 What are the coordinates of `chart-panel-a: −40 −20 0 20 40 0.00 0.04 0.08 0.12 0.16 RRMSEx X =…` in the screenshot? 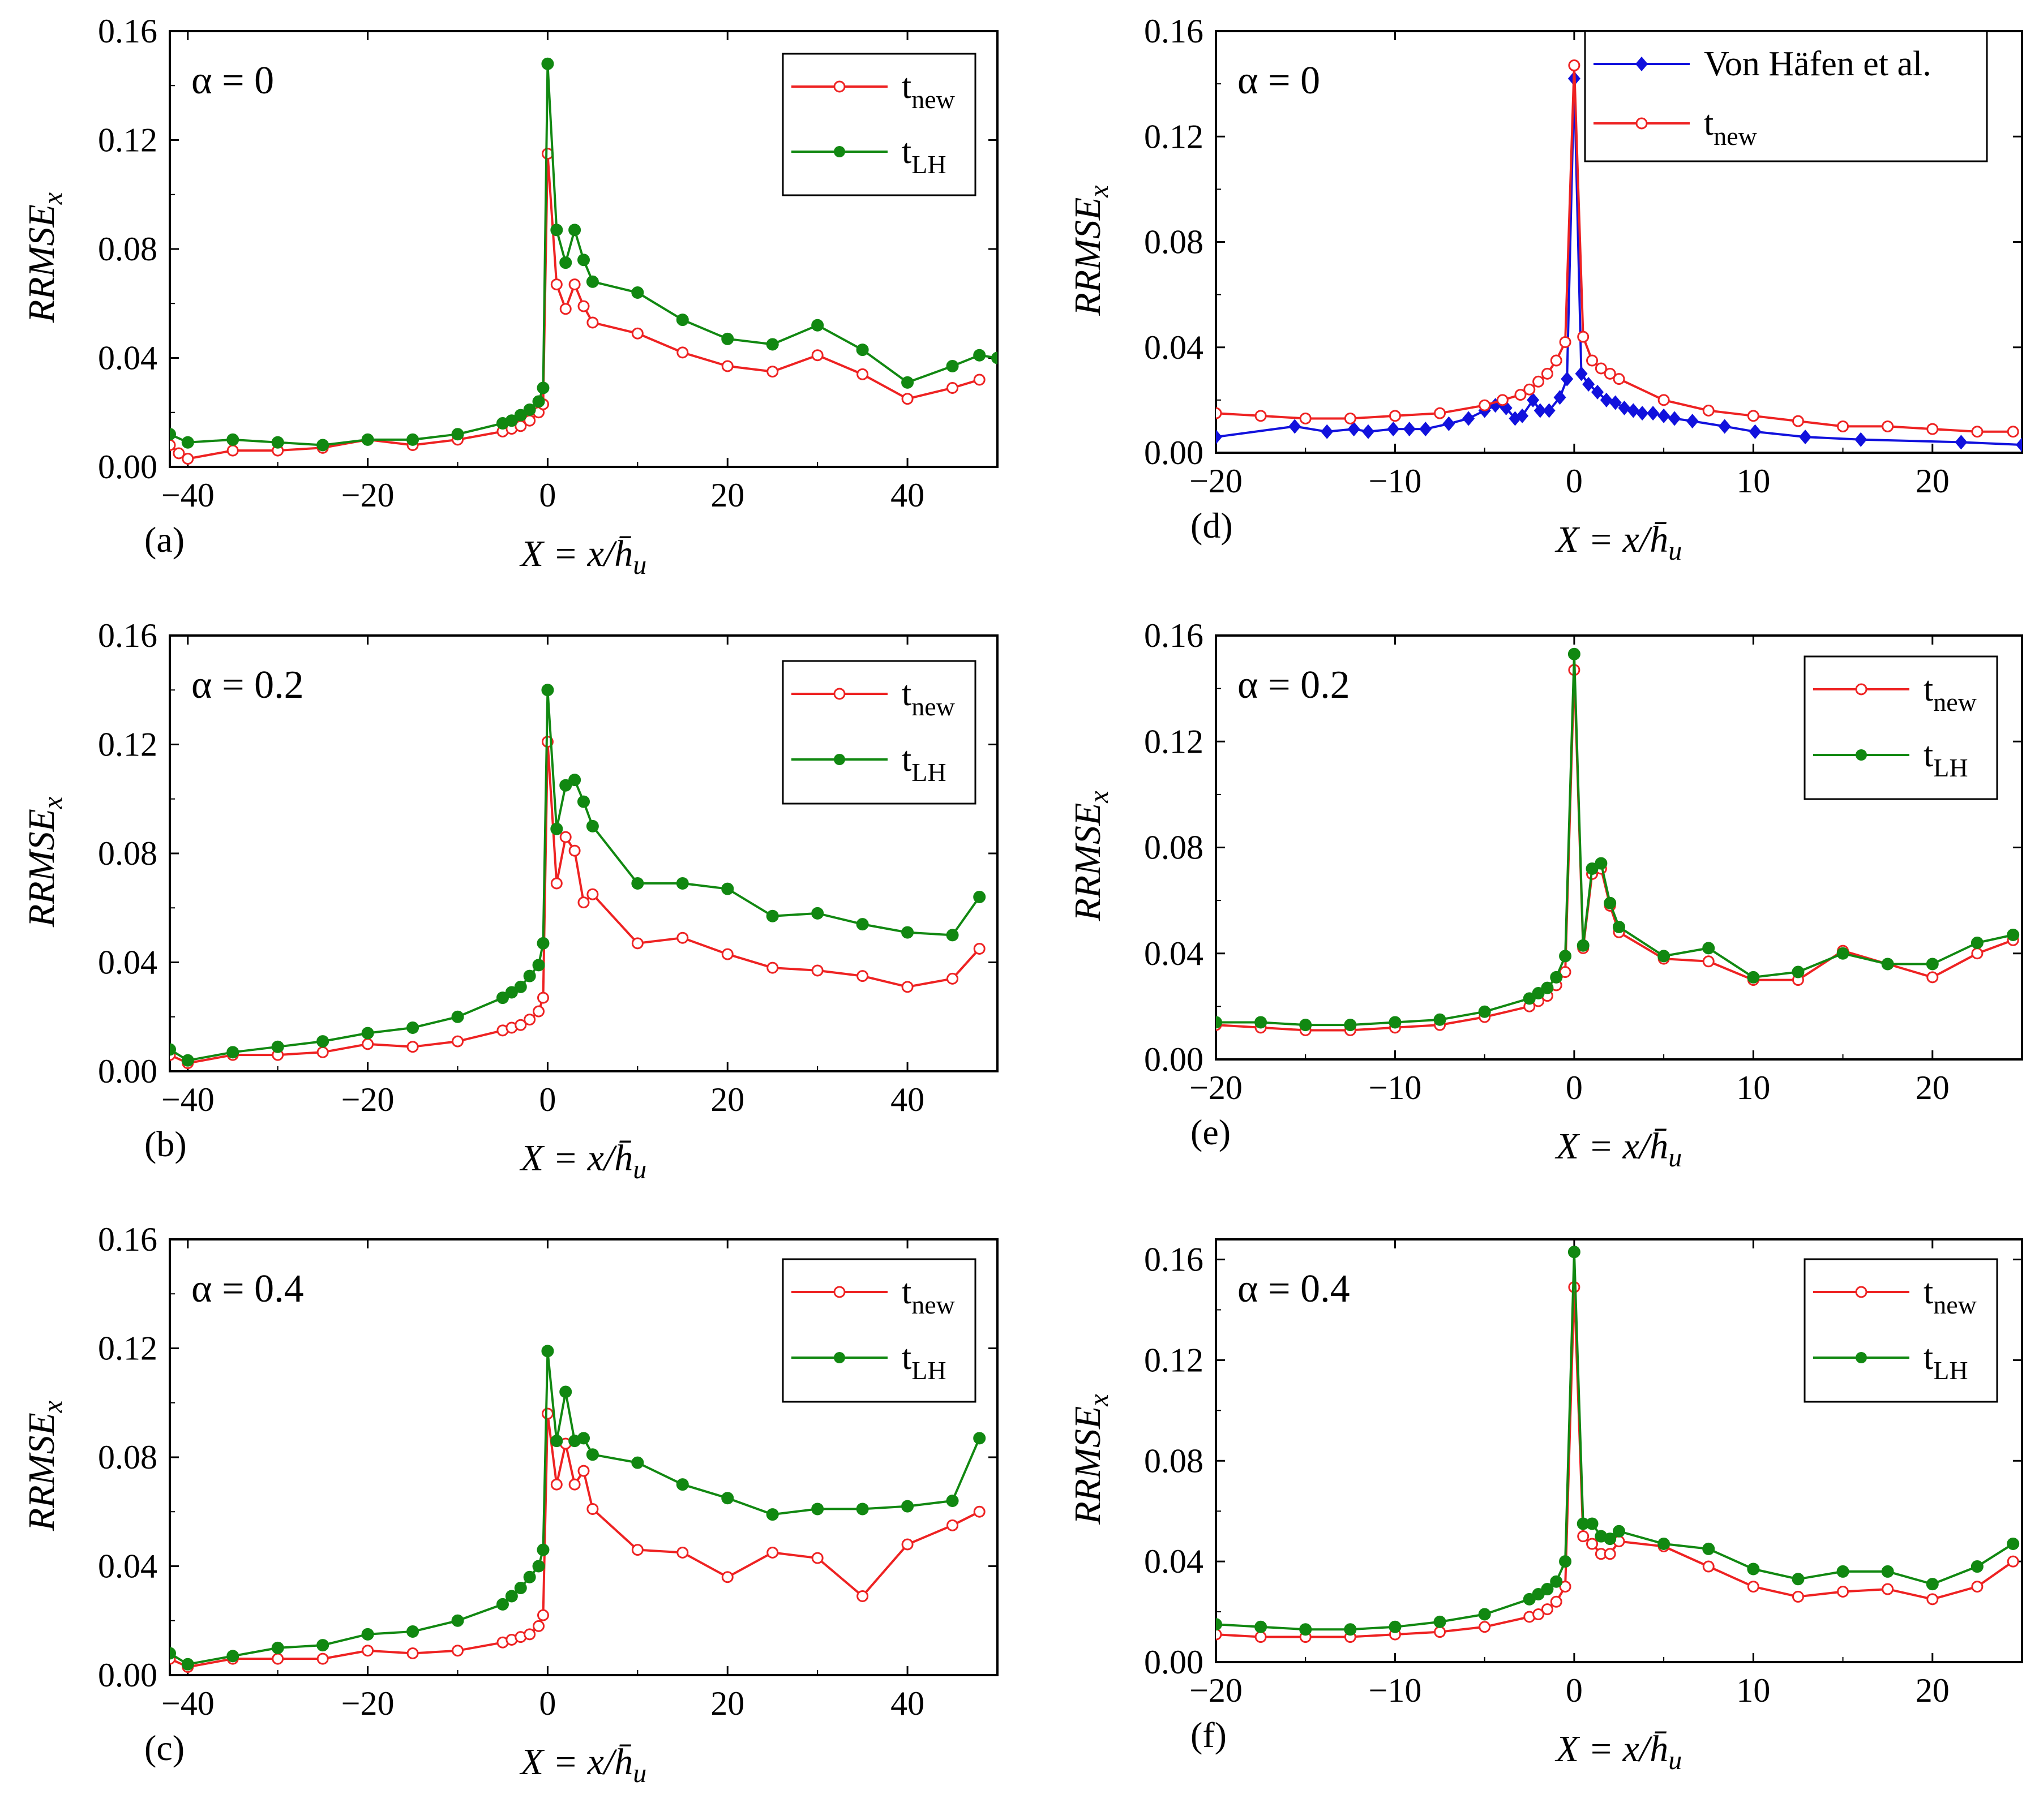 It's located at (510, 296).